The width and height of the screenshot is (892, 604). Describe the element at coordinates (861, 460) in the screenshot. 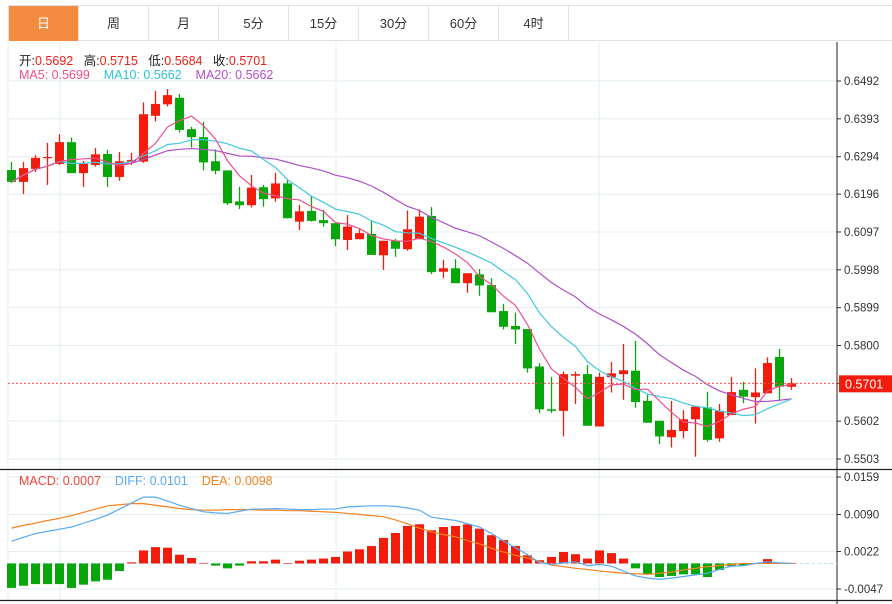

I see `price-tick-label: 0.5503` at that location.